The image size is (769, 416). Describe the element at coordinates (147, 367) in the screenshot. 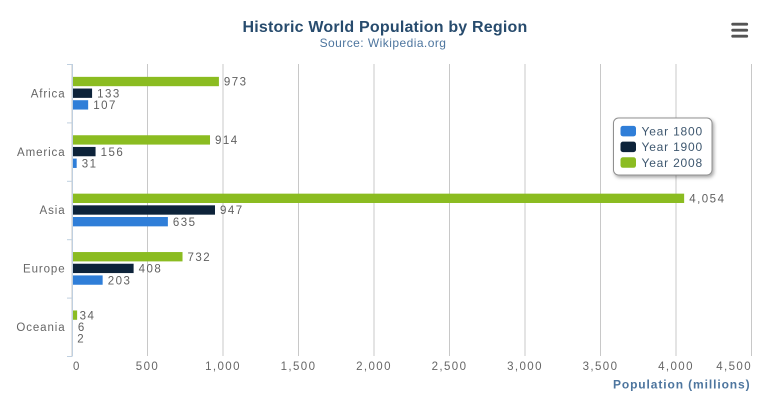

I see `svg-text: 500` at that location.